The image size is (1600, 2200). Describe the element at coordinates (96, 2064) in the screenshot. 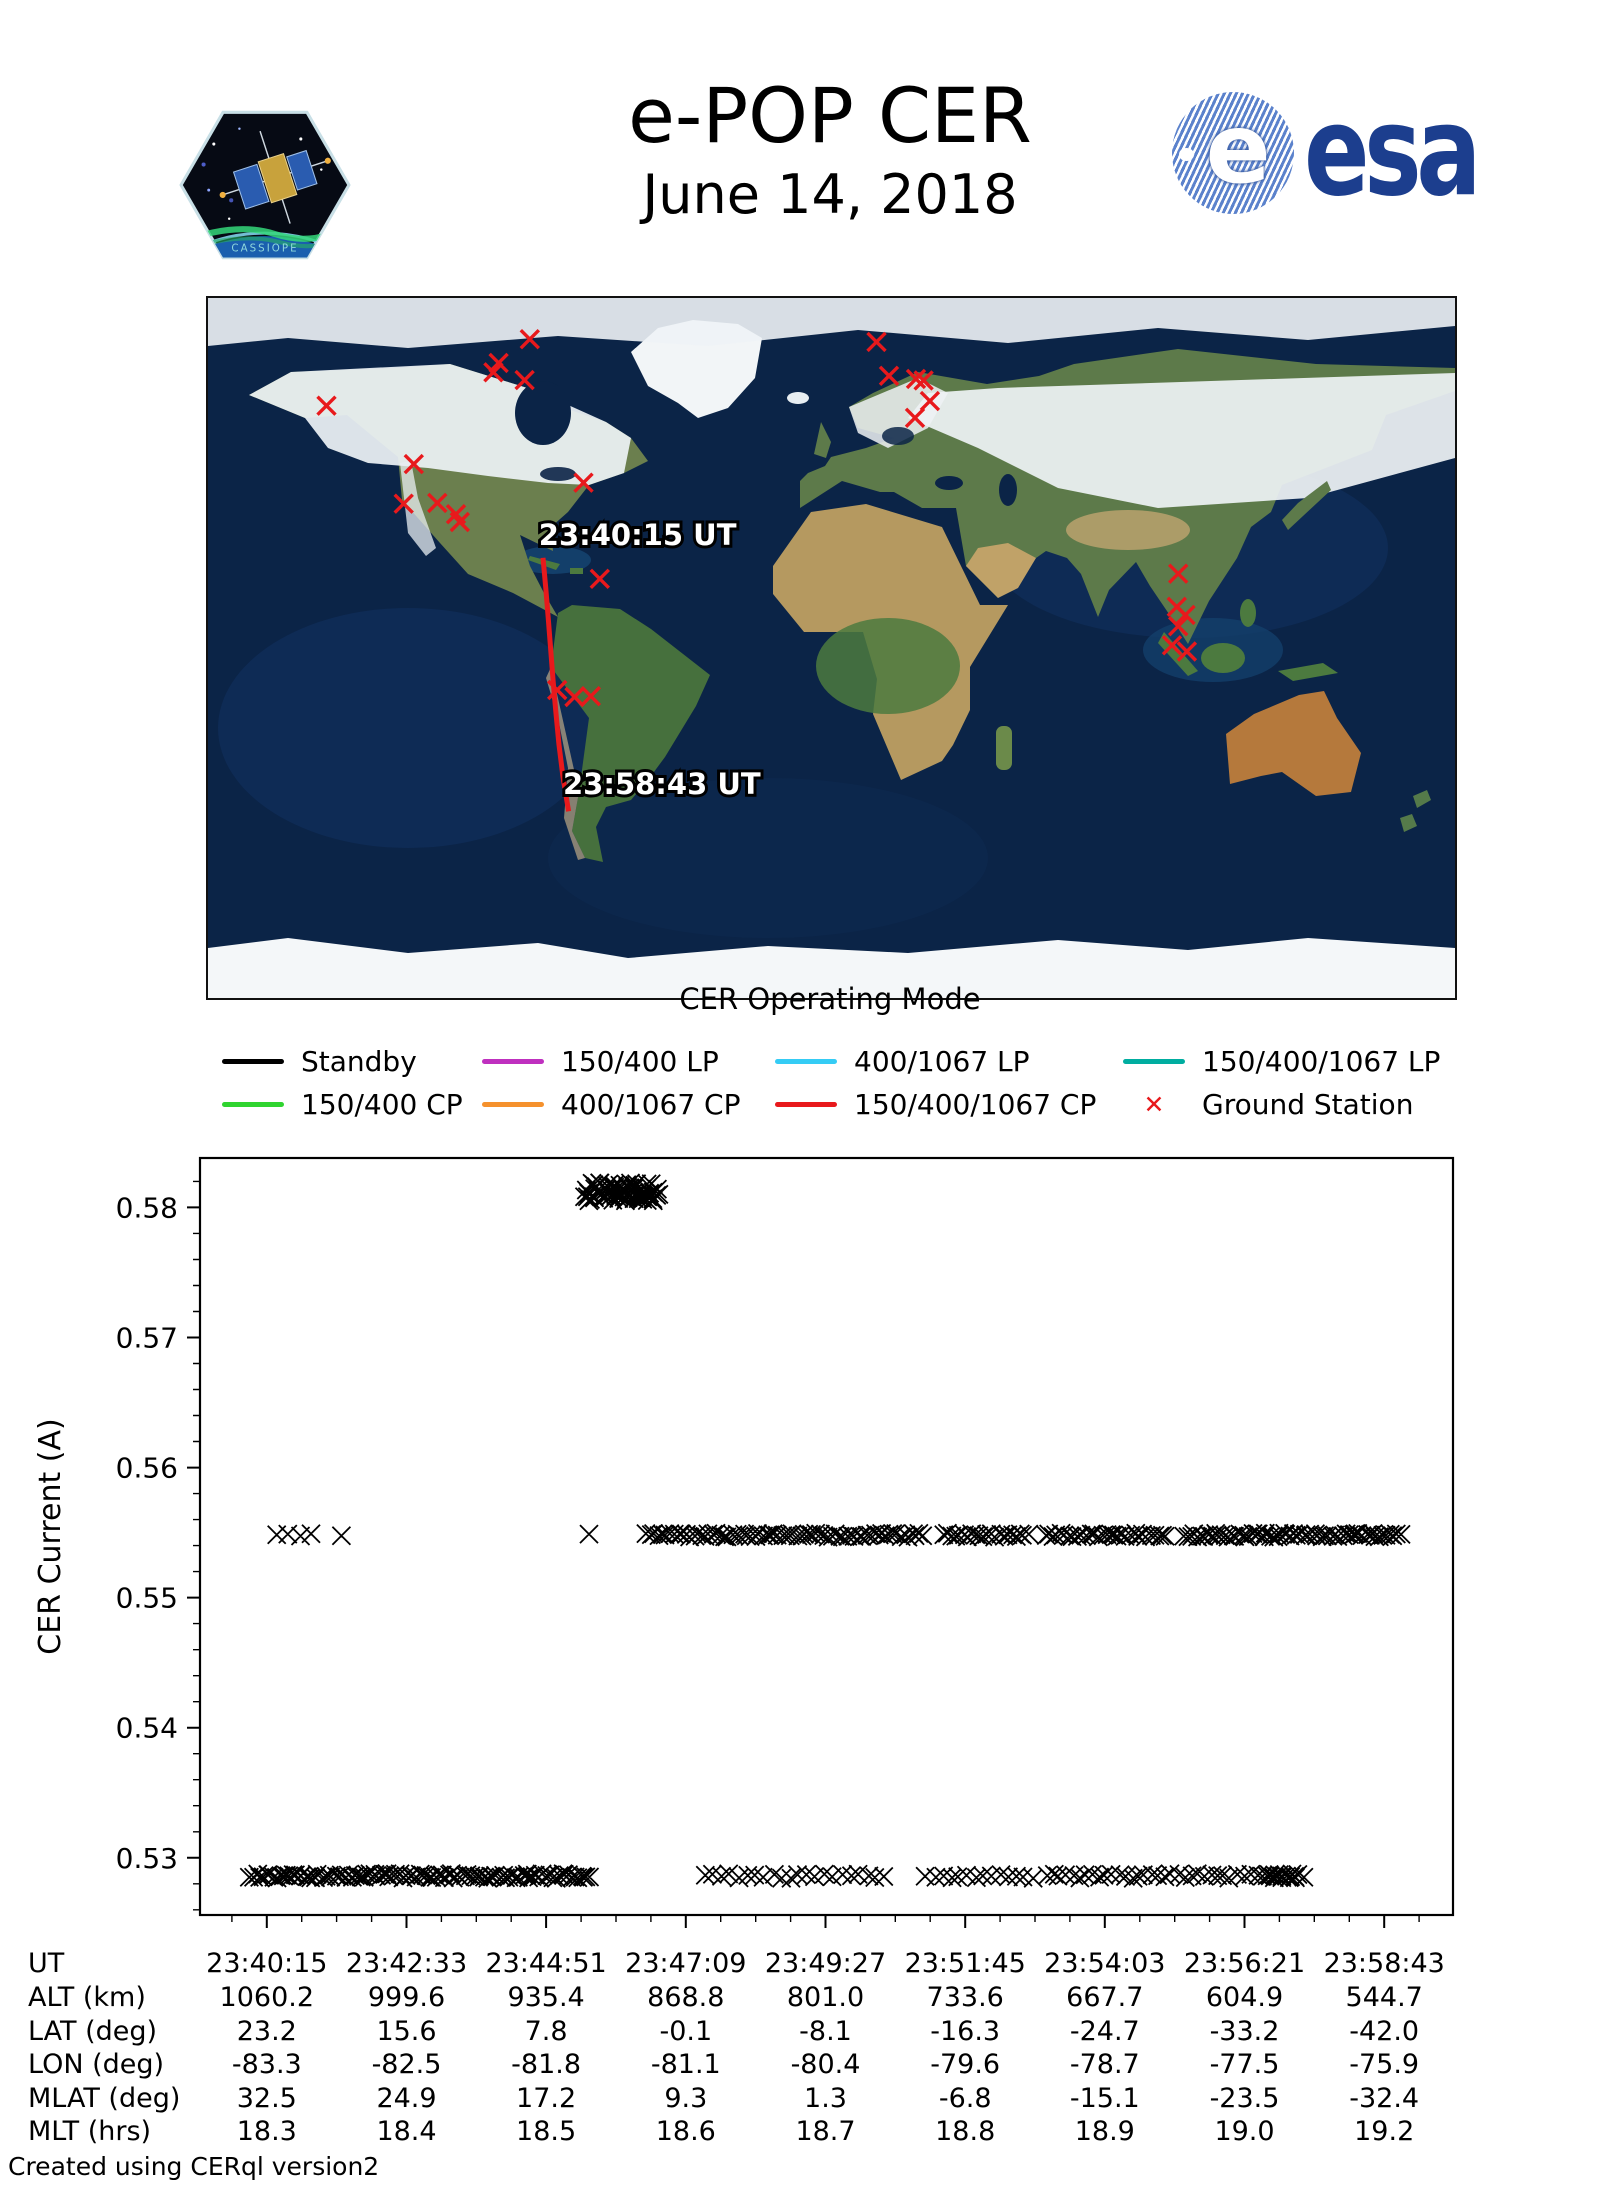

I see `table-row-header: LON (deg)` at that location.